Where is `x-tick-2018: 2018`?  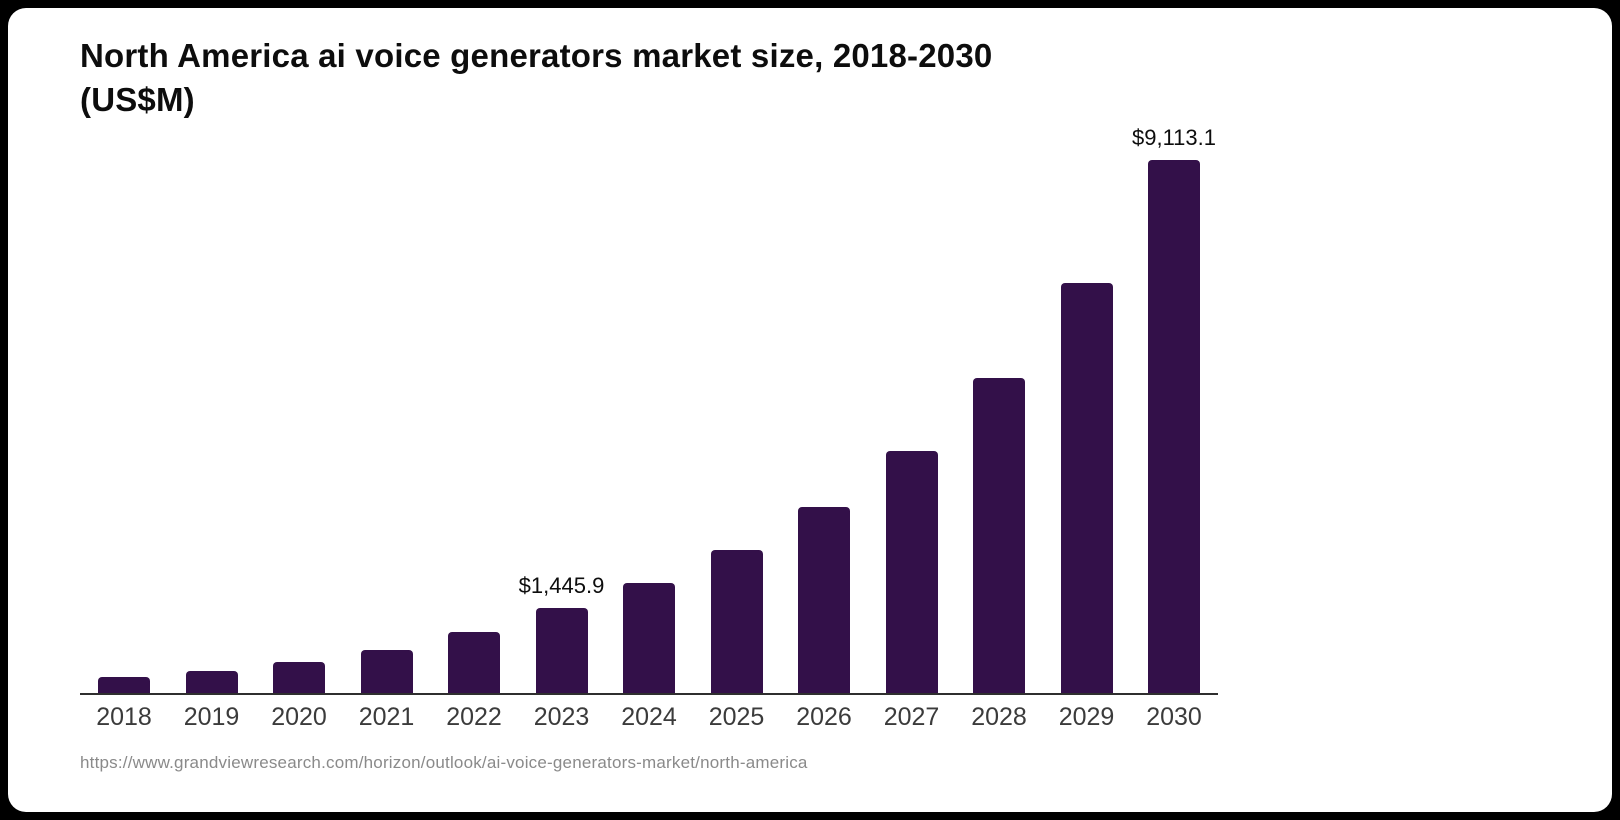
x-tick-2018: 2018 is located at coordinates (124, 717).